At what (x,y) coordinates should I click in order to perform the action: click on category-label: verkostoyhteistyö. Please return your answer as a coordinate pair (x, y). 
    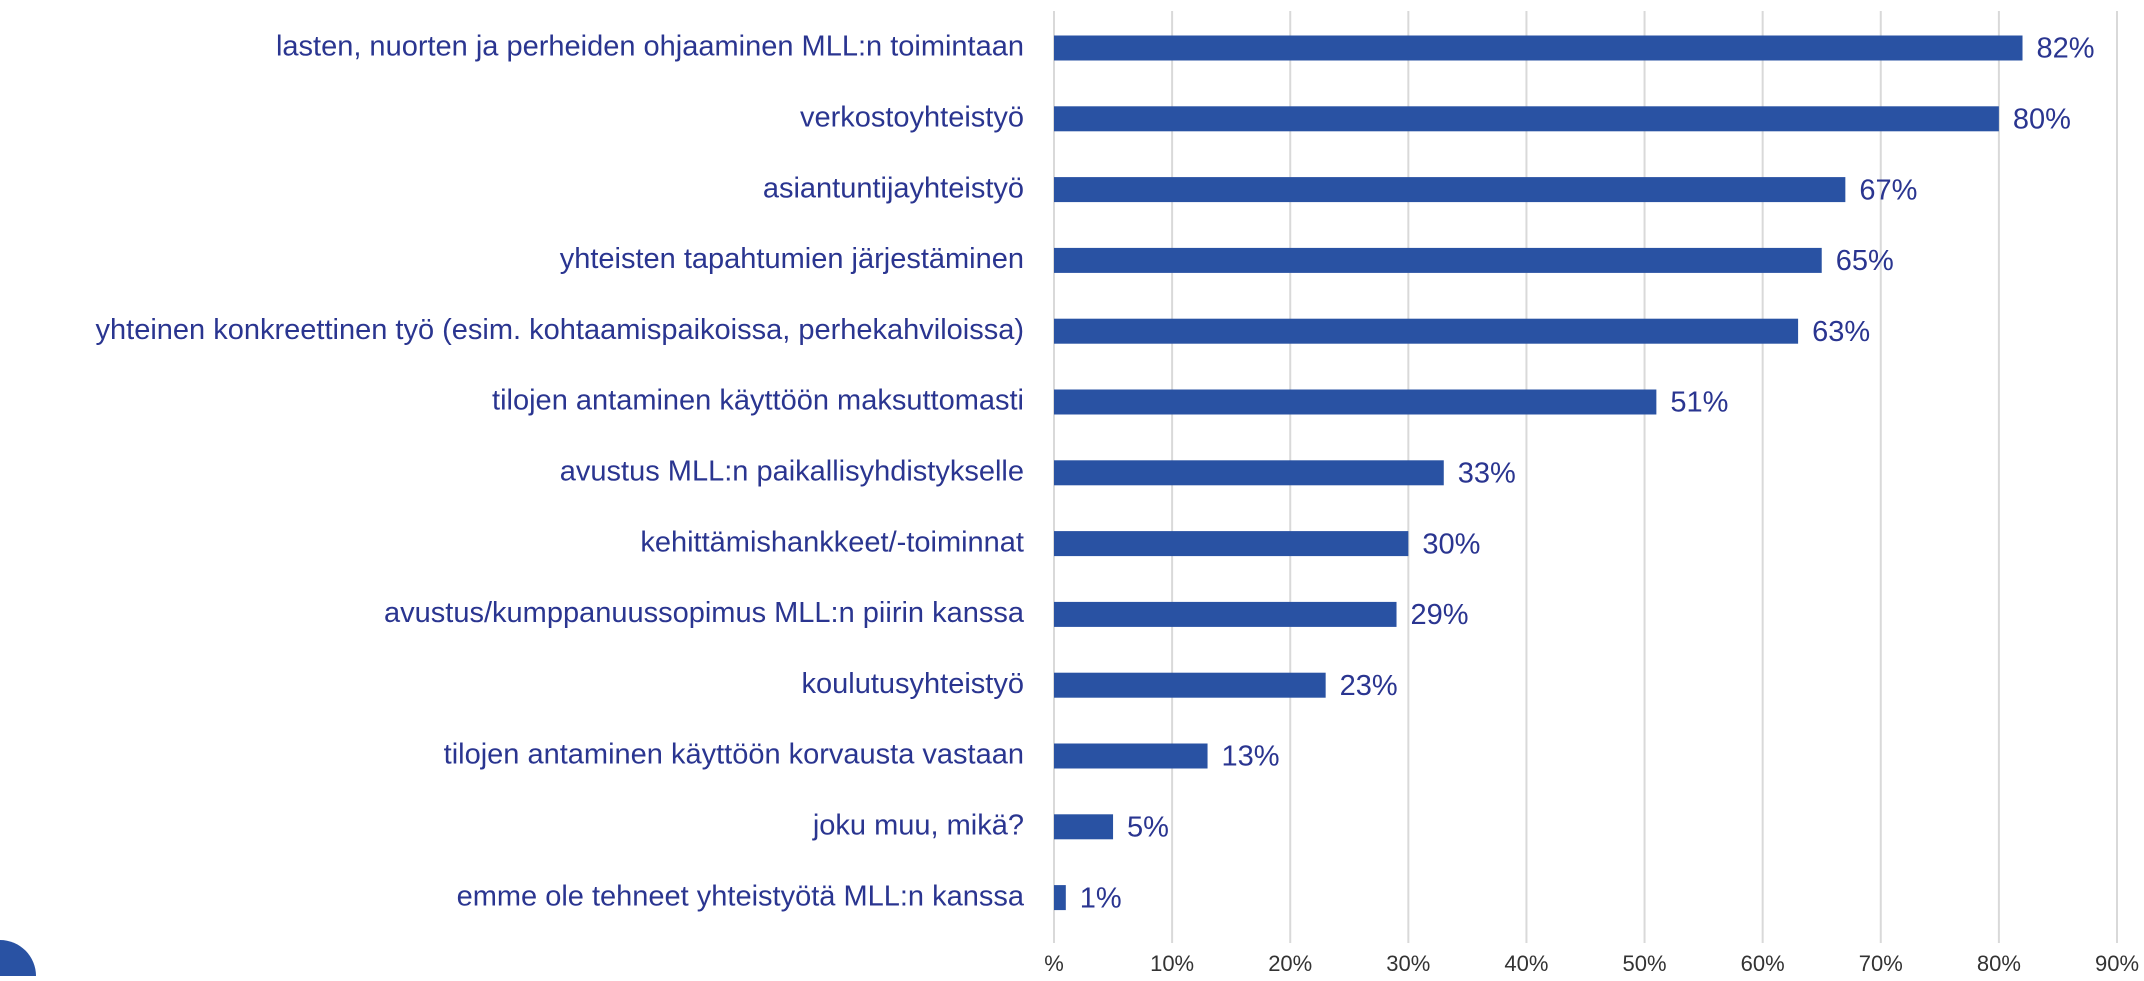
    Looking at the image, I should click on (912, 117).